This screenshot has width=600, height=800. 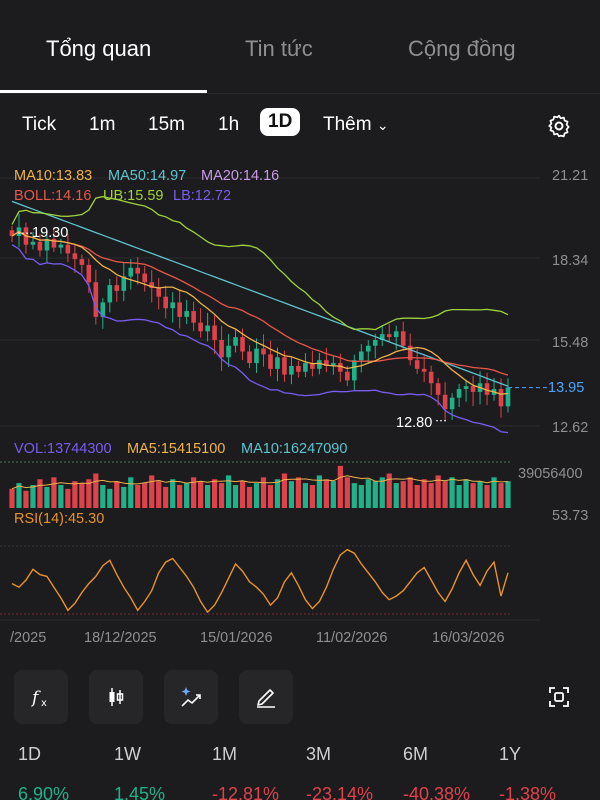 What do you see at coordinates (279, 48) in the screenshot?
I see `tab-news: Tin tức` at bounding box center [279, 48].